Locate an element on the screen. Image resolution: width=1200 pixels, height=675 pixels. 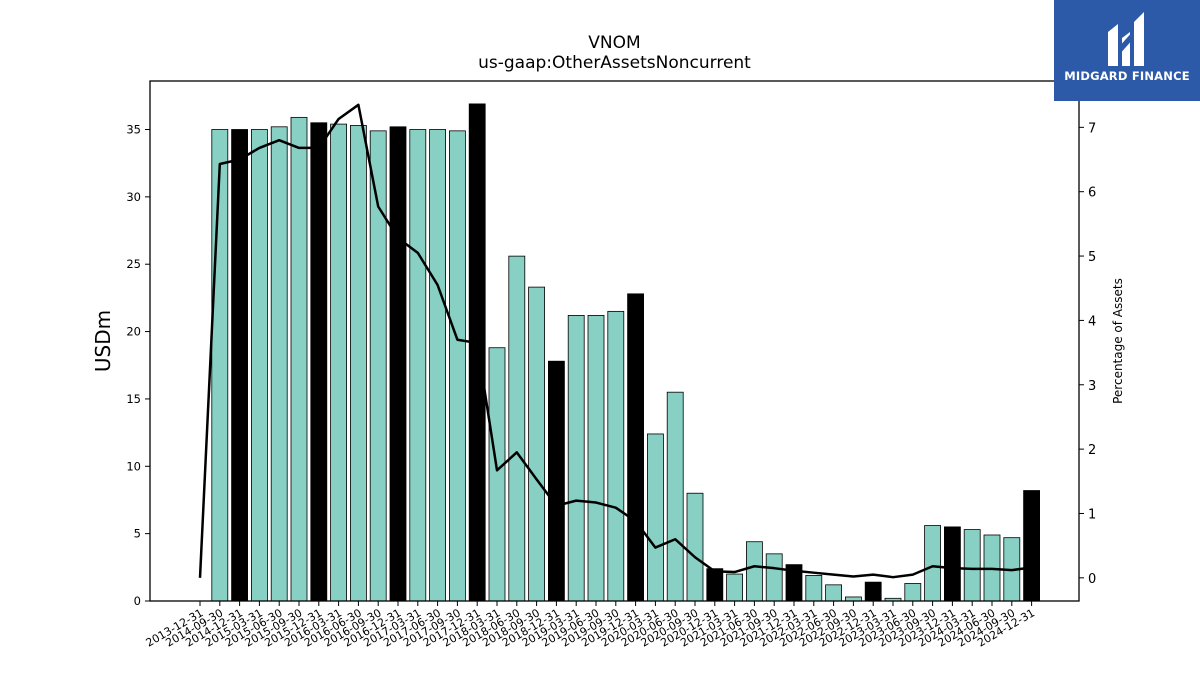
y-tick-label: 25 is located at coordinates (133, 264).